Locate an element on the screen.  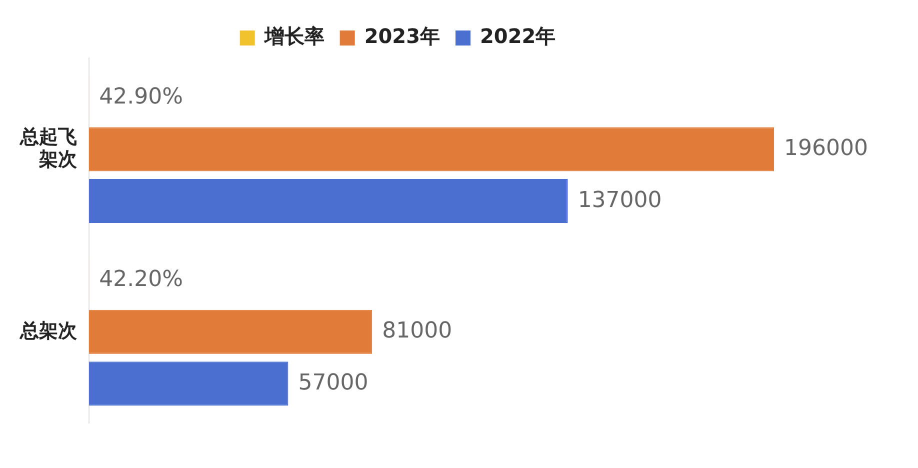
data-label: 57000 is located at coordinates (333, 383).